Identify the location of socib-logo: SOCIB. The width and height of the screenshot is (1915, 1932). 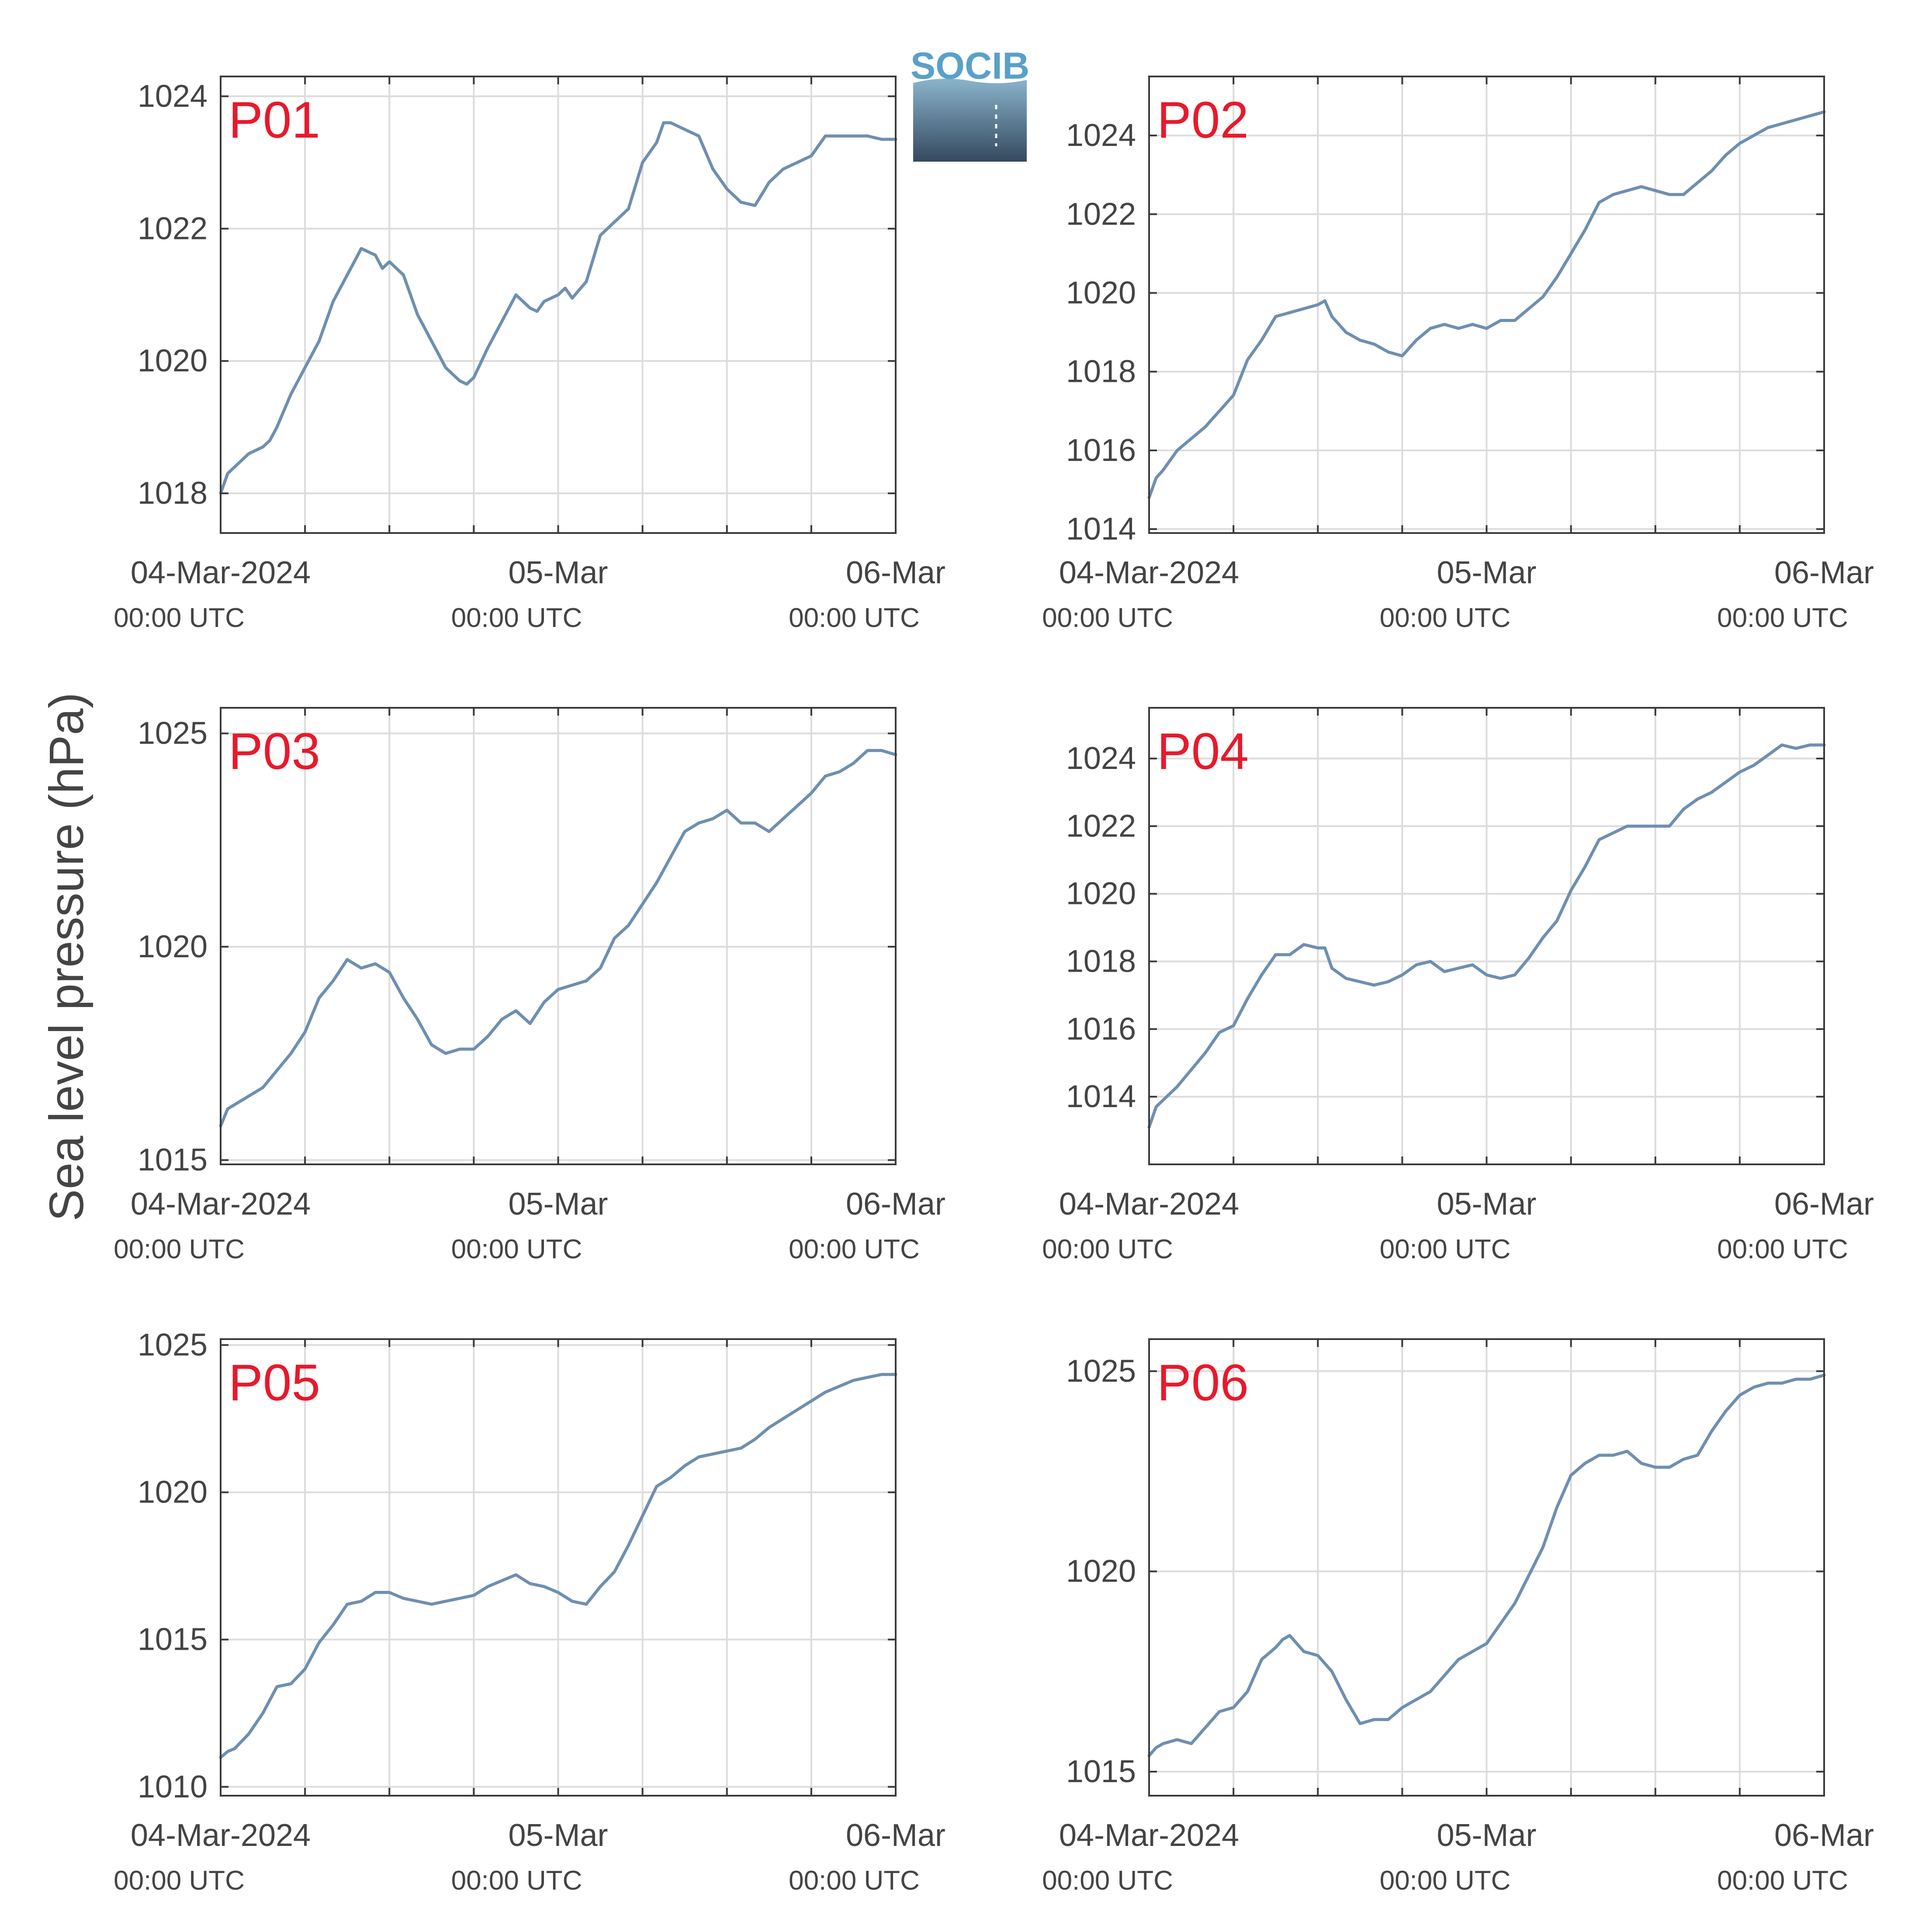
(970, 103).